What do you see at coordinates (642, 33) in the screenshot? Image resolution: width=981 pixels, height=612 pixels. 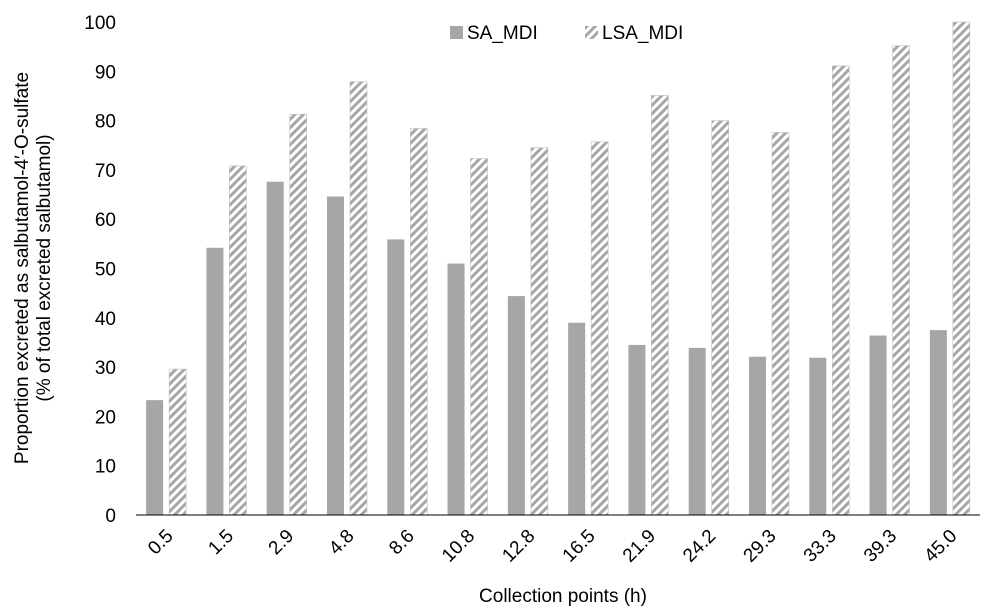 I see `legend-label-lsa-mdi: LSA_MDI` at bounding box center [642, 33].